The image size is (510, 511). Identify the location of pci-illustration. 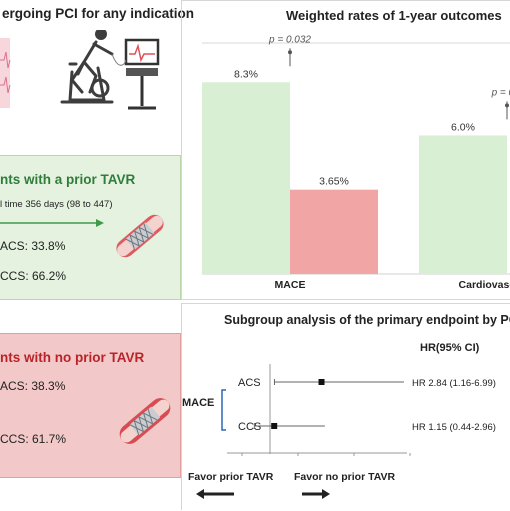
(80, 70).